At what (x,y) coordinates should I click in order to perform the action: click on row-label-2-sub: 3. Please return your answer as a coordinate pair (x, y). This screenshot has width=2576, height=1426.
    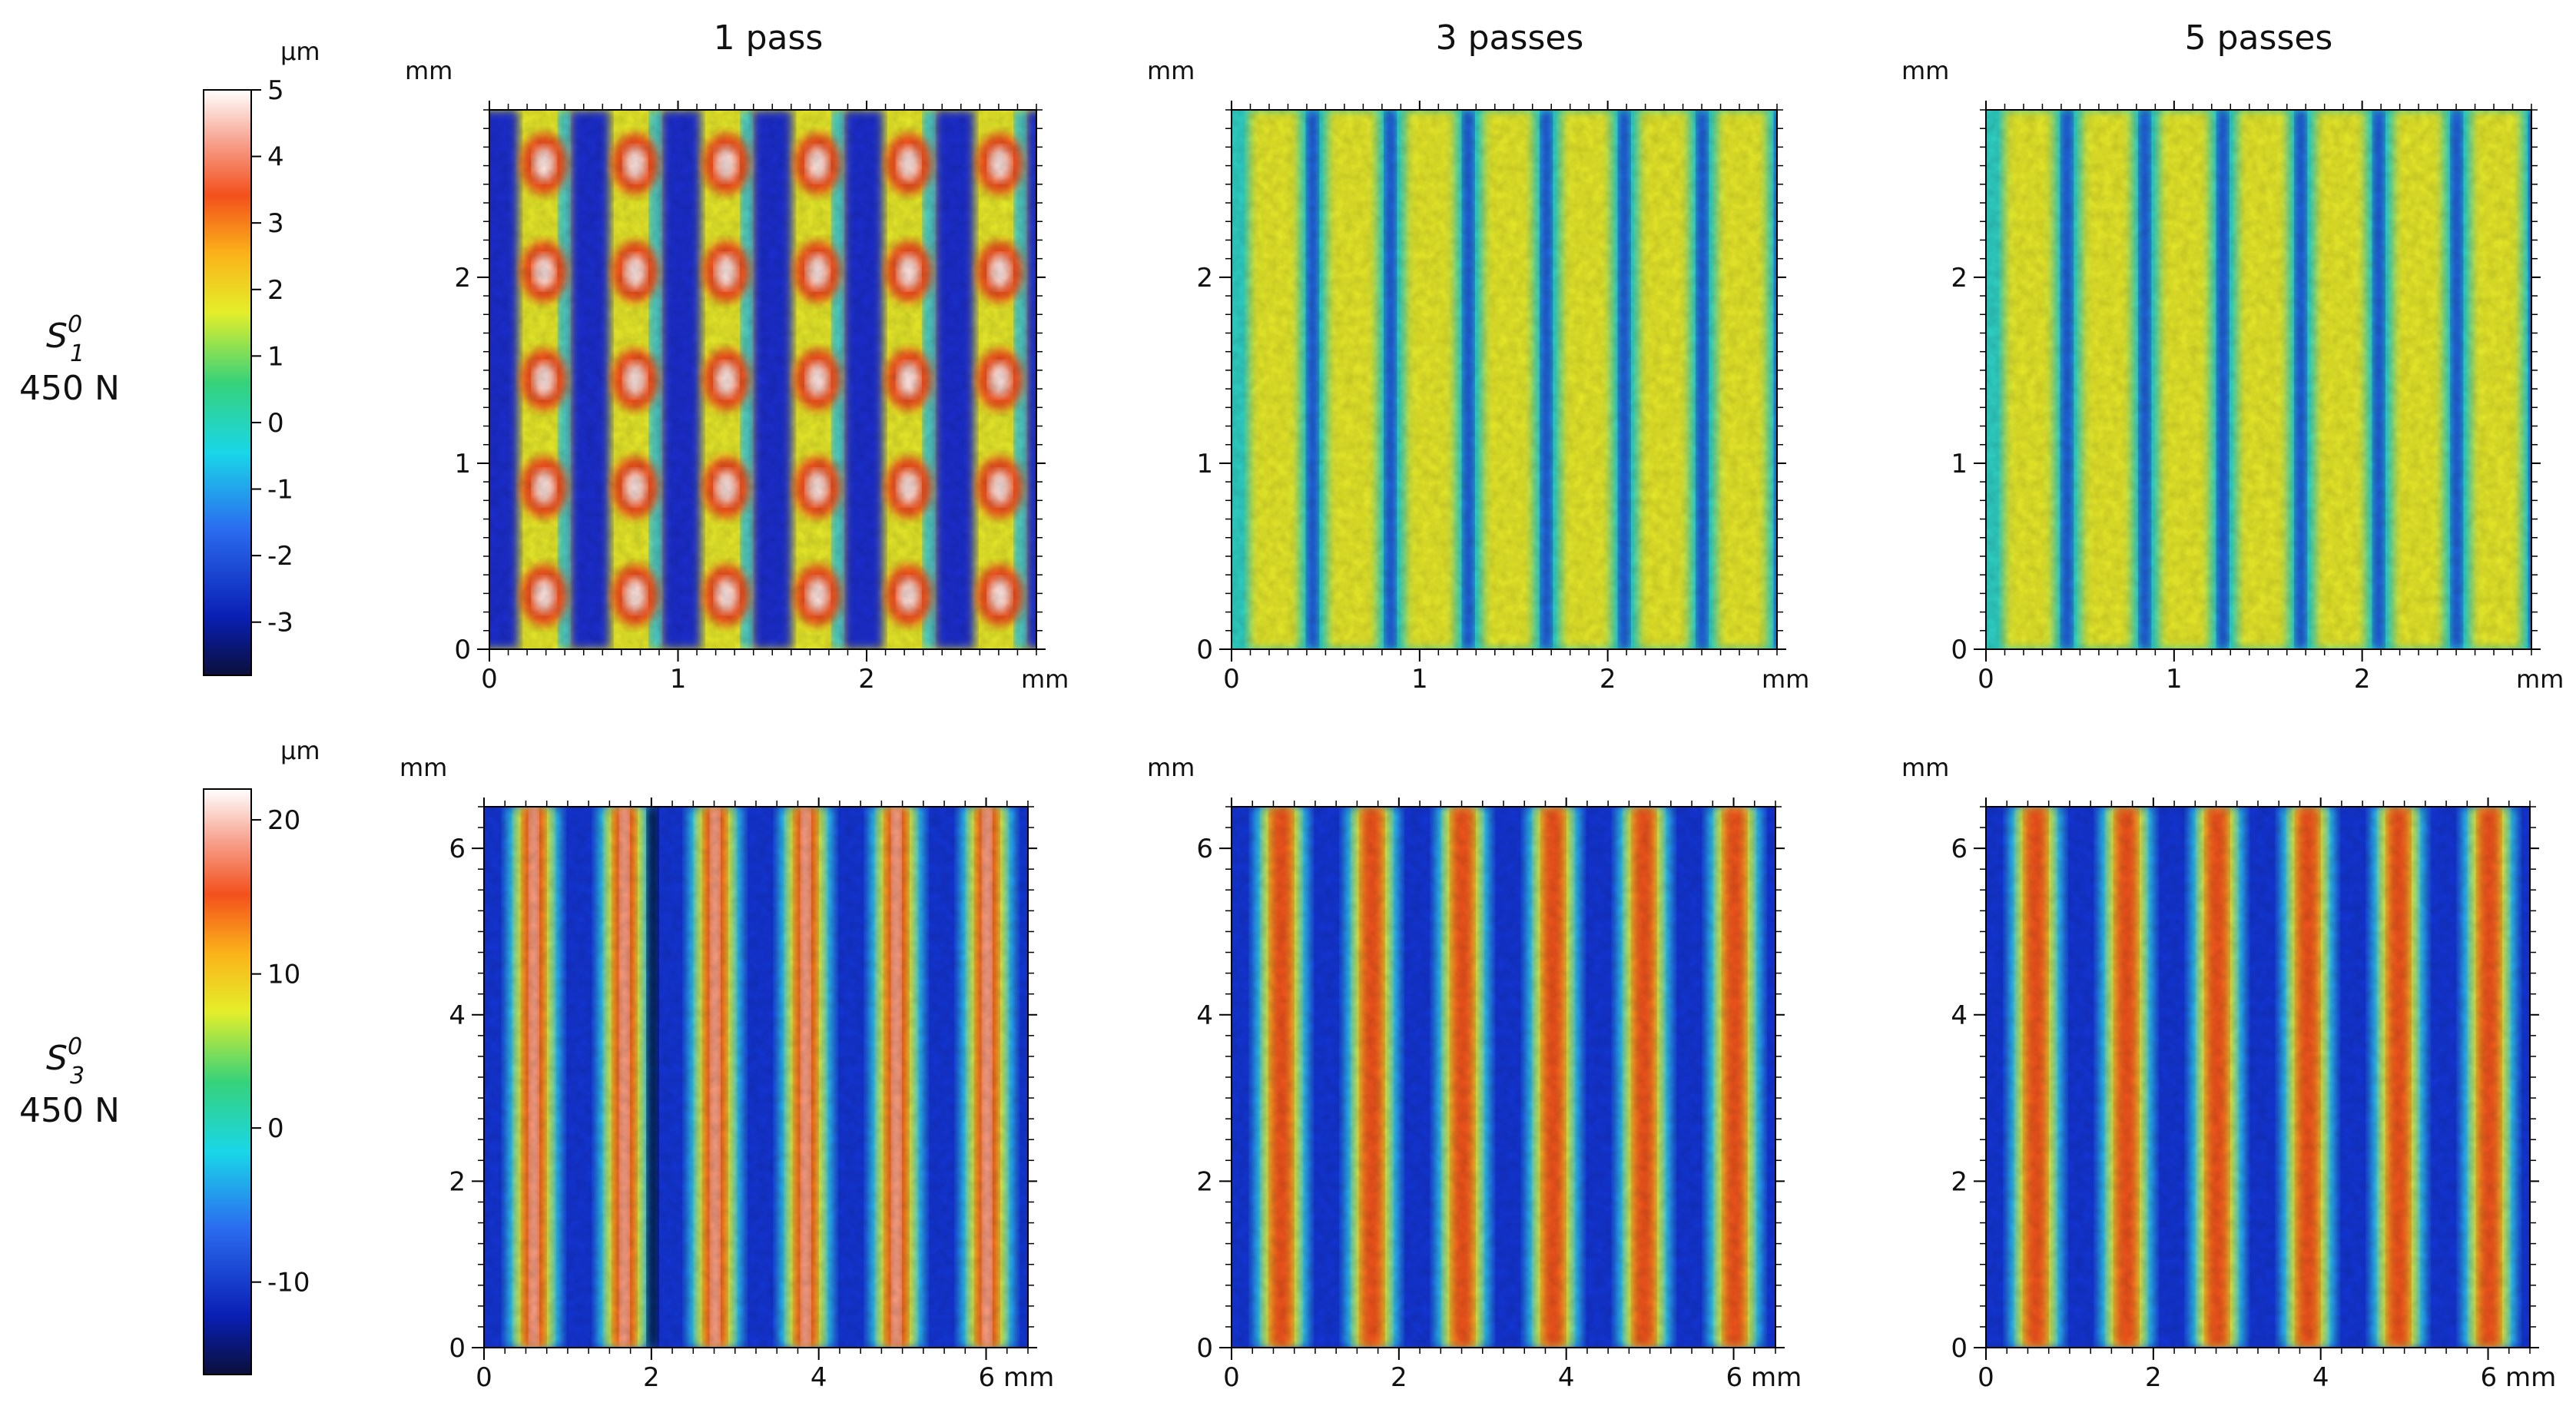
    Looking at the image, I should click on (77, 1076).